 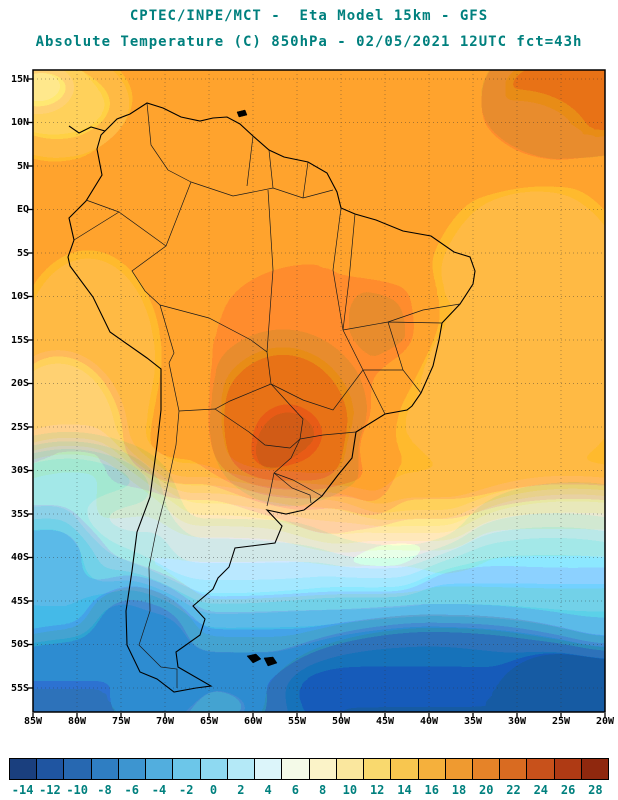 What do you see at coordinates (253, 721) in the screenshot?
I see `lon-label-60W: 60W` at bounding box center [253, 721].